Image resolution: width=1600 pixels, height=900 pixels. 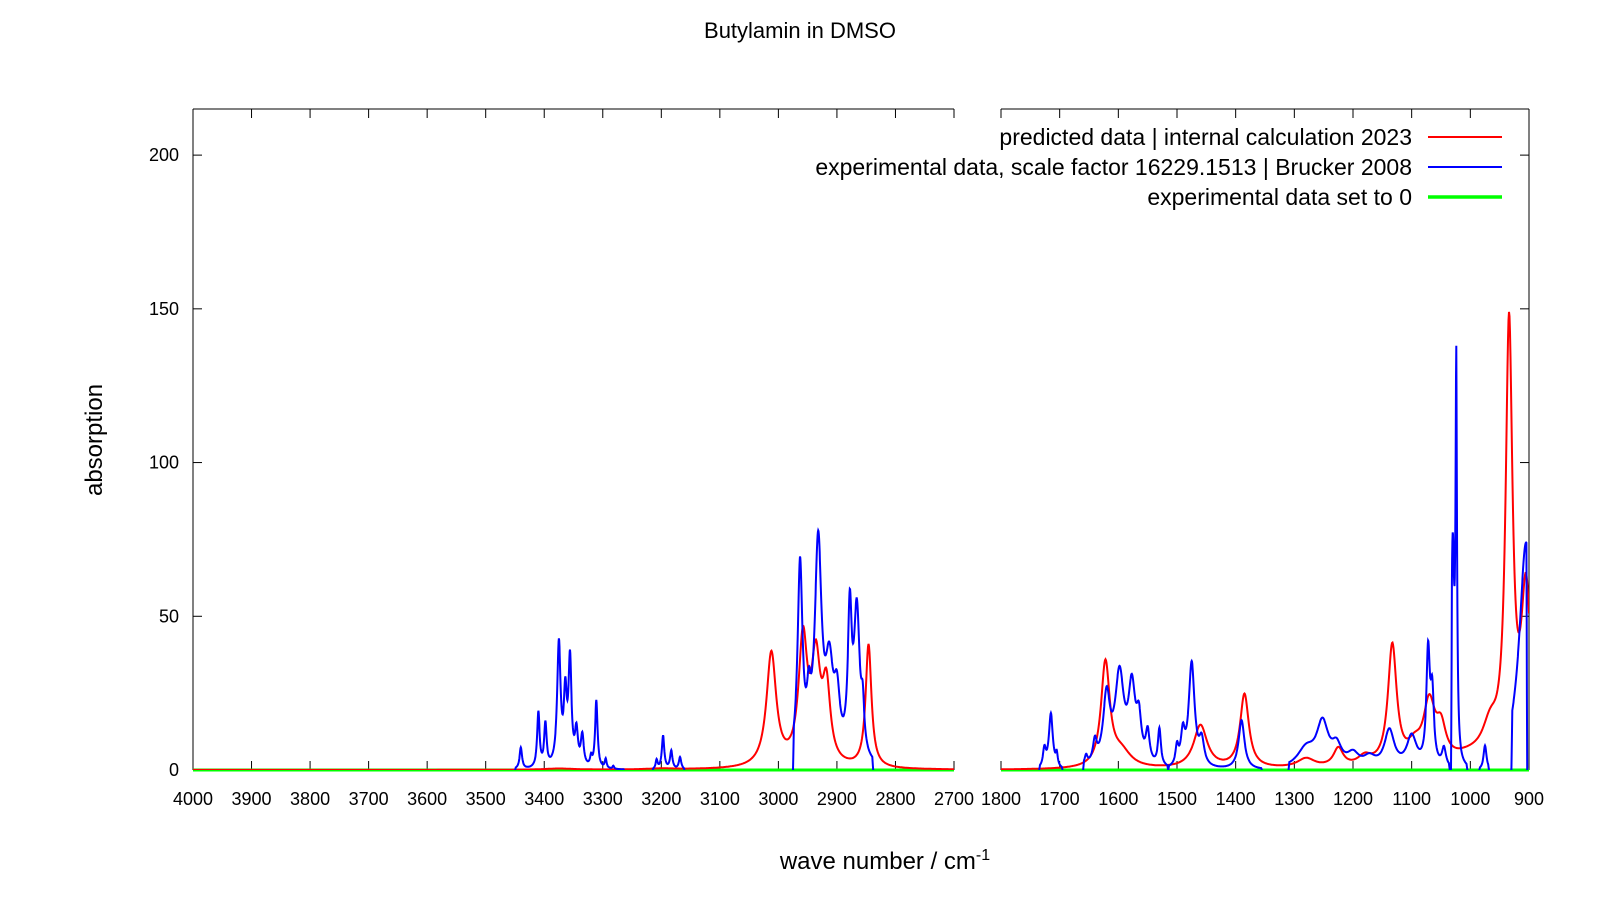 I want to click on x-tick-label: 3700, so click(x=369, y=799).